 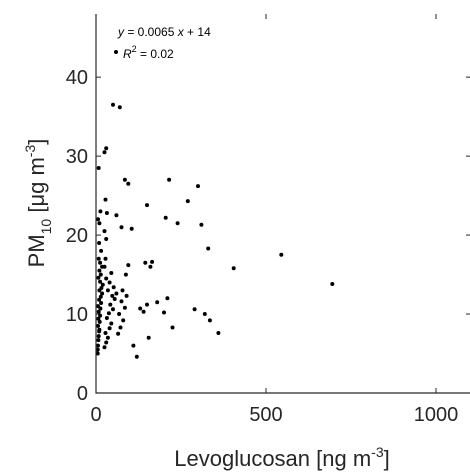 What do you see at coordinates (77, 236) in the screenshot?
I see `y-tick-label: 20` at bounding box center [77, 236].